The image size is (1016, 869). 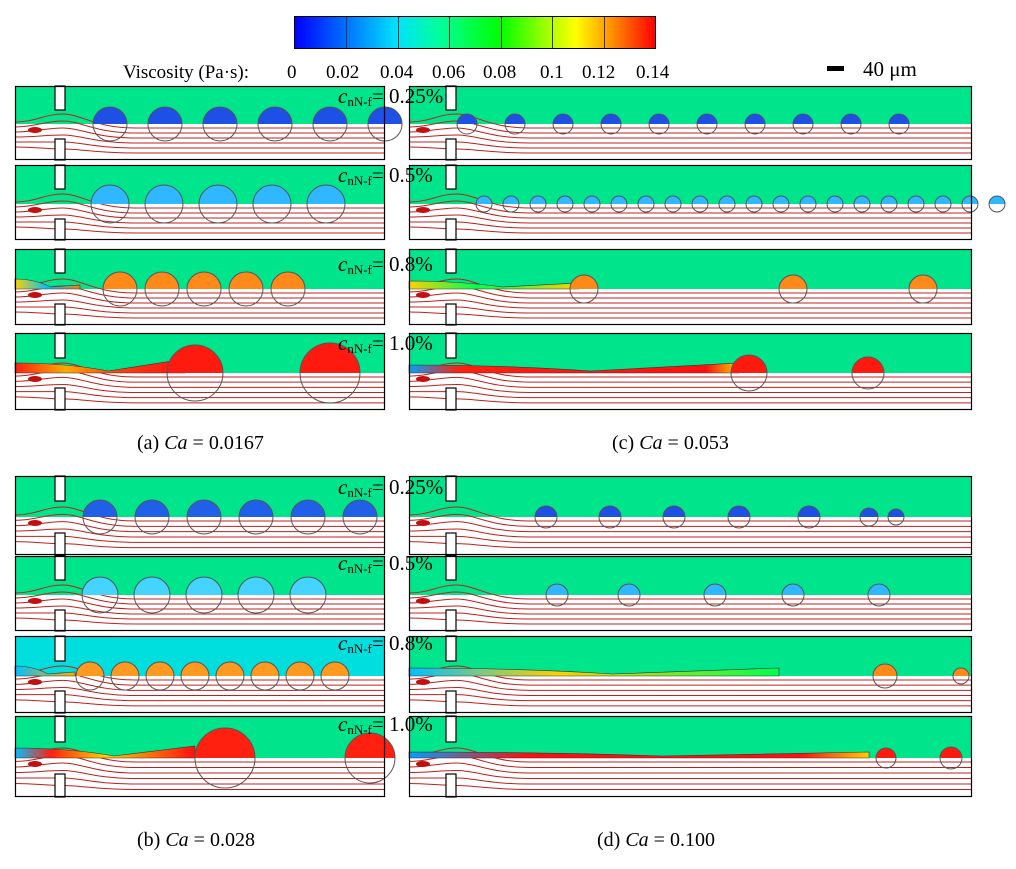 I want to click on colorbar-tick-7: 0.14, so click(x=653, y=72).